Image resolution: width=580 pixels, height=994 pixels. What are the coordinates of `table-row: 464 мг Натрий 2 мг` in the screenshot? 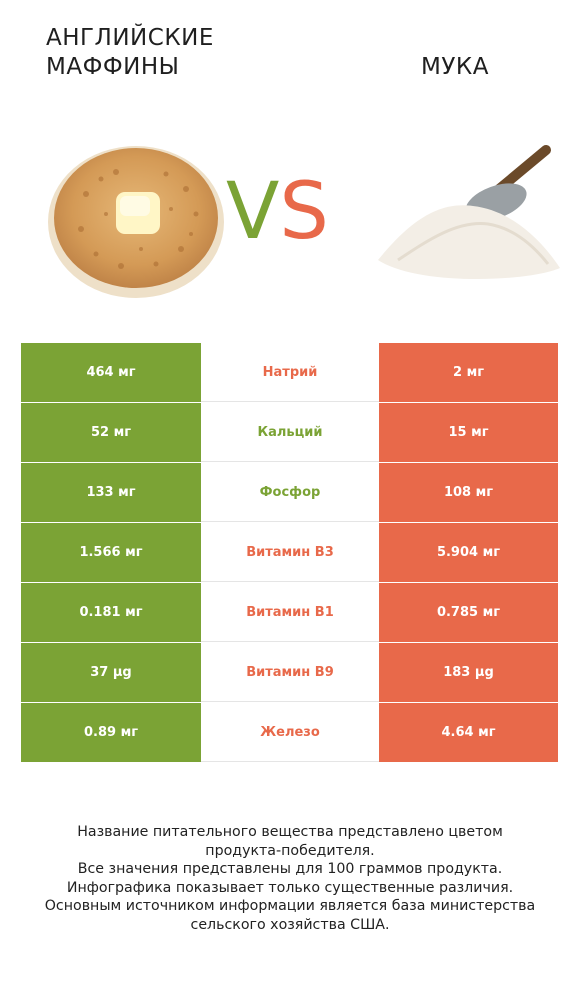 It's located at (289, 372).